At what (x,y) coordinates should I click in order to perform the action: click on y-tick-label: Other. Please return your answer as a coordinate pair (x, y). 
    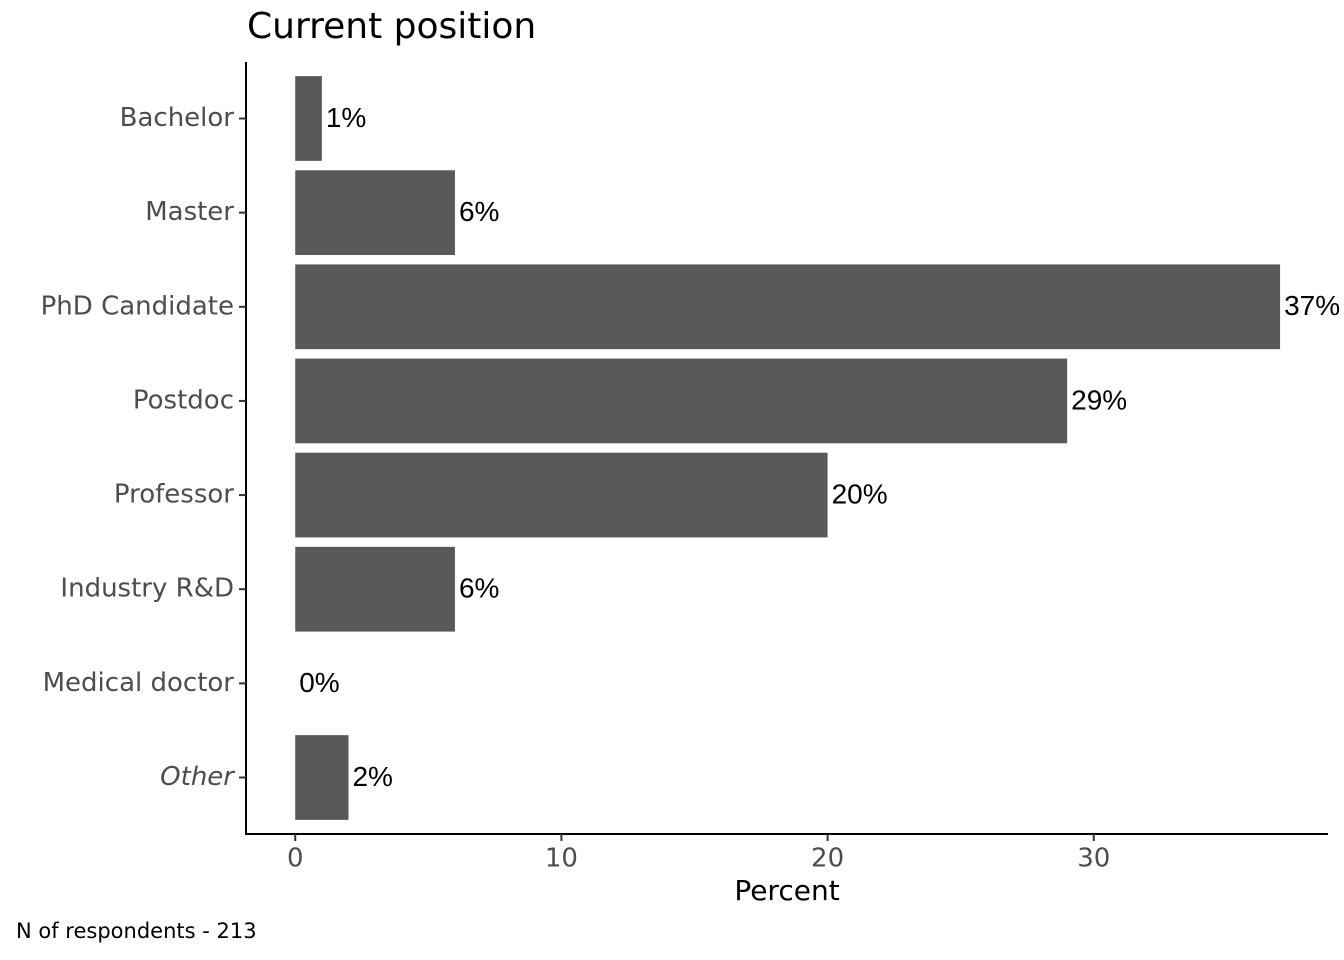
    Looking at the image, I should click on (198, 777).